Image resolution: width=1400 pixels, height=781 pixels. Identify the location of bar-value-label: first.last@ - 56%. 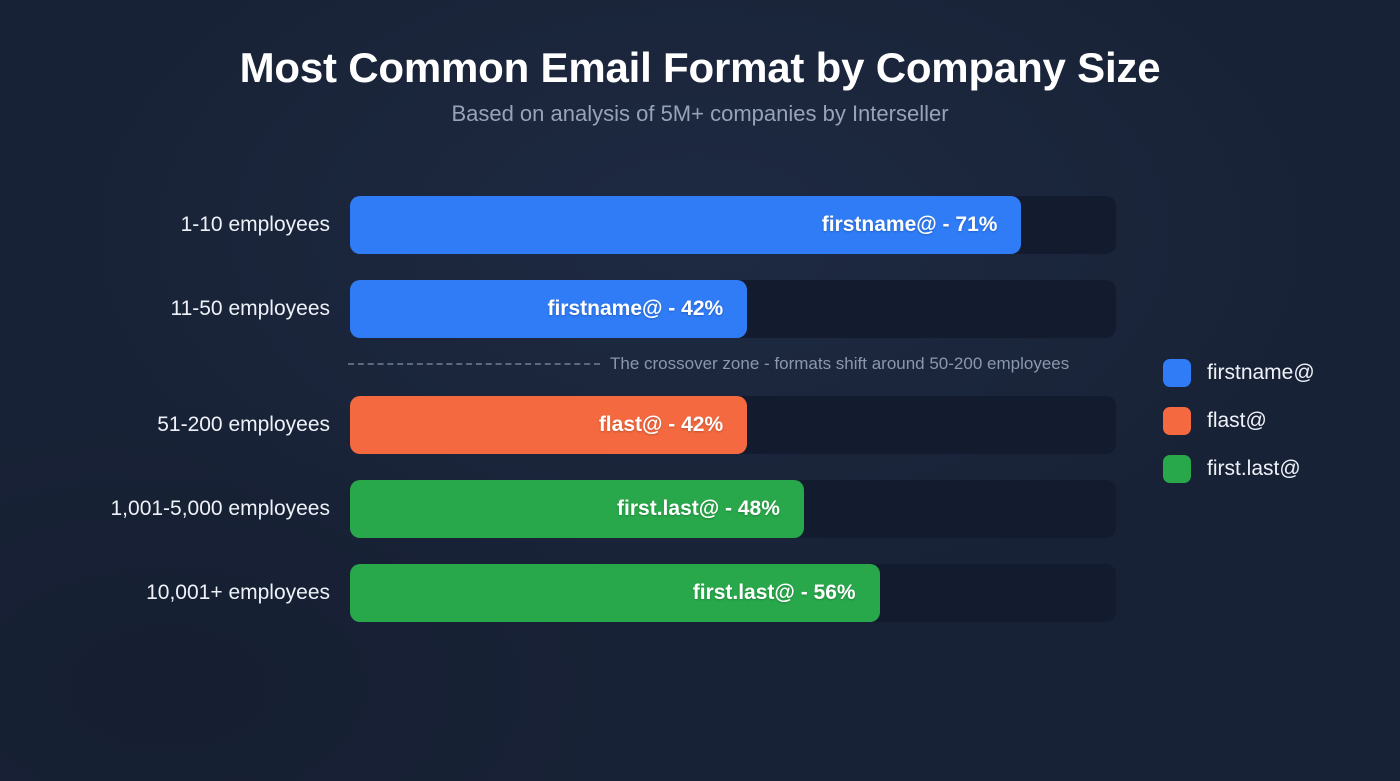
(774, 592).